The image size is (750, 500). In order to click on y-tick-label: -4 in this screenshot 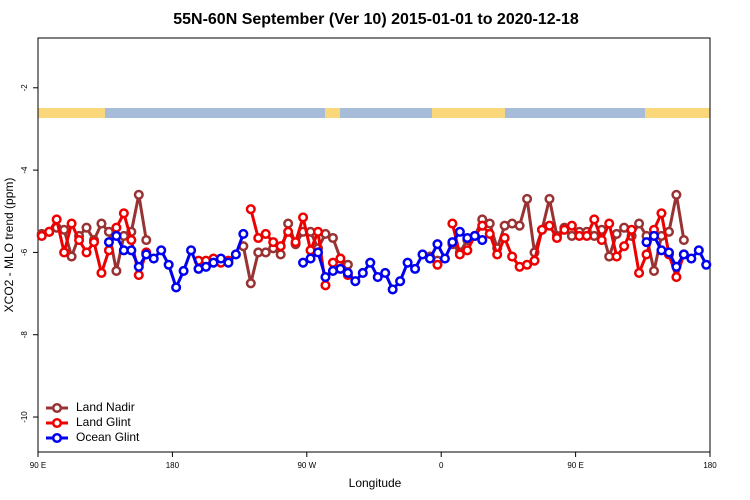, I will do `click(24, 170)`.